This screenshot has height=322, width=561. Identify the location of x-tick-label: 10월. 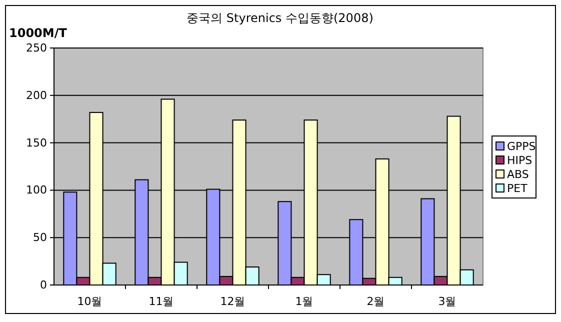
(89, 301).